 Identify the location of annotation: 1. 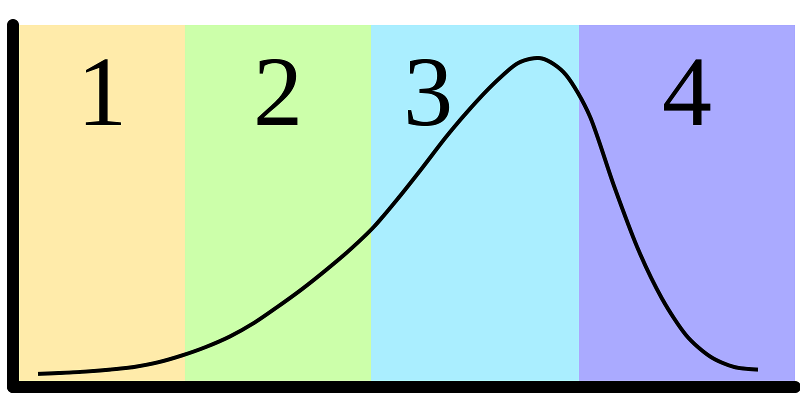
(103, 92).